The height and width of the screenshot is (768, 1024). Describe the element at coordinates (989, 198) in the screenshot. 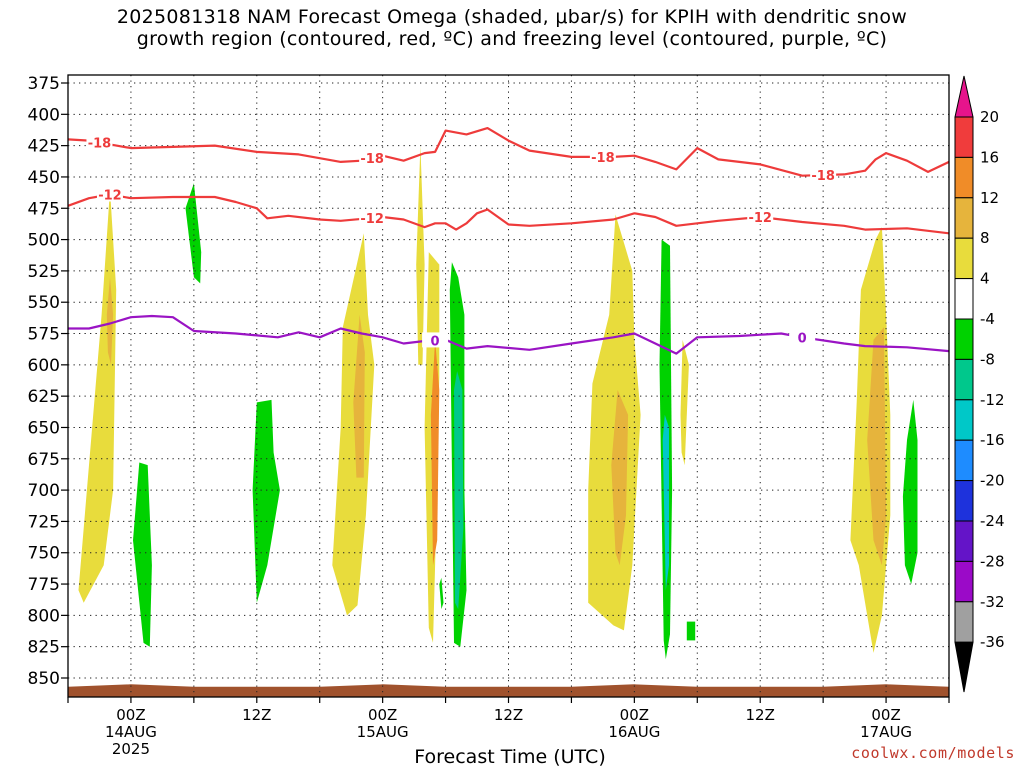

I see `colorbar-tick-label: 12` at that location.